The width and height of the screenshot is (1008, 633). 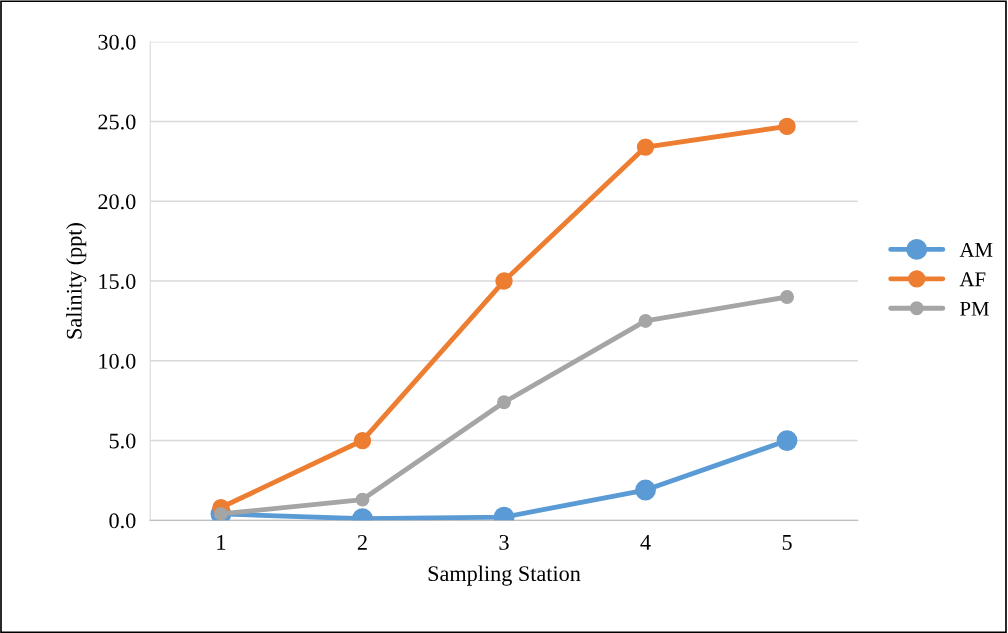 What do you see at coordinates (76, 281) in the screenshot?
I see `y-axis-title: Salinity (ppt)` at bounding box center [76, 281].